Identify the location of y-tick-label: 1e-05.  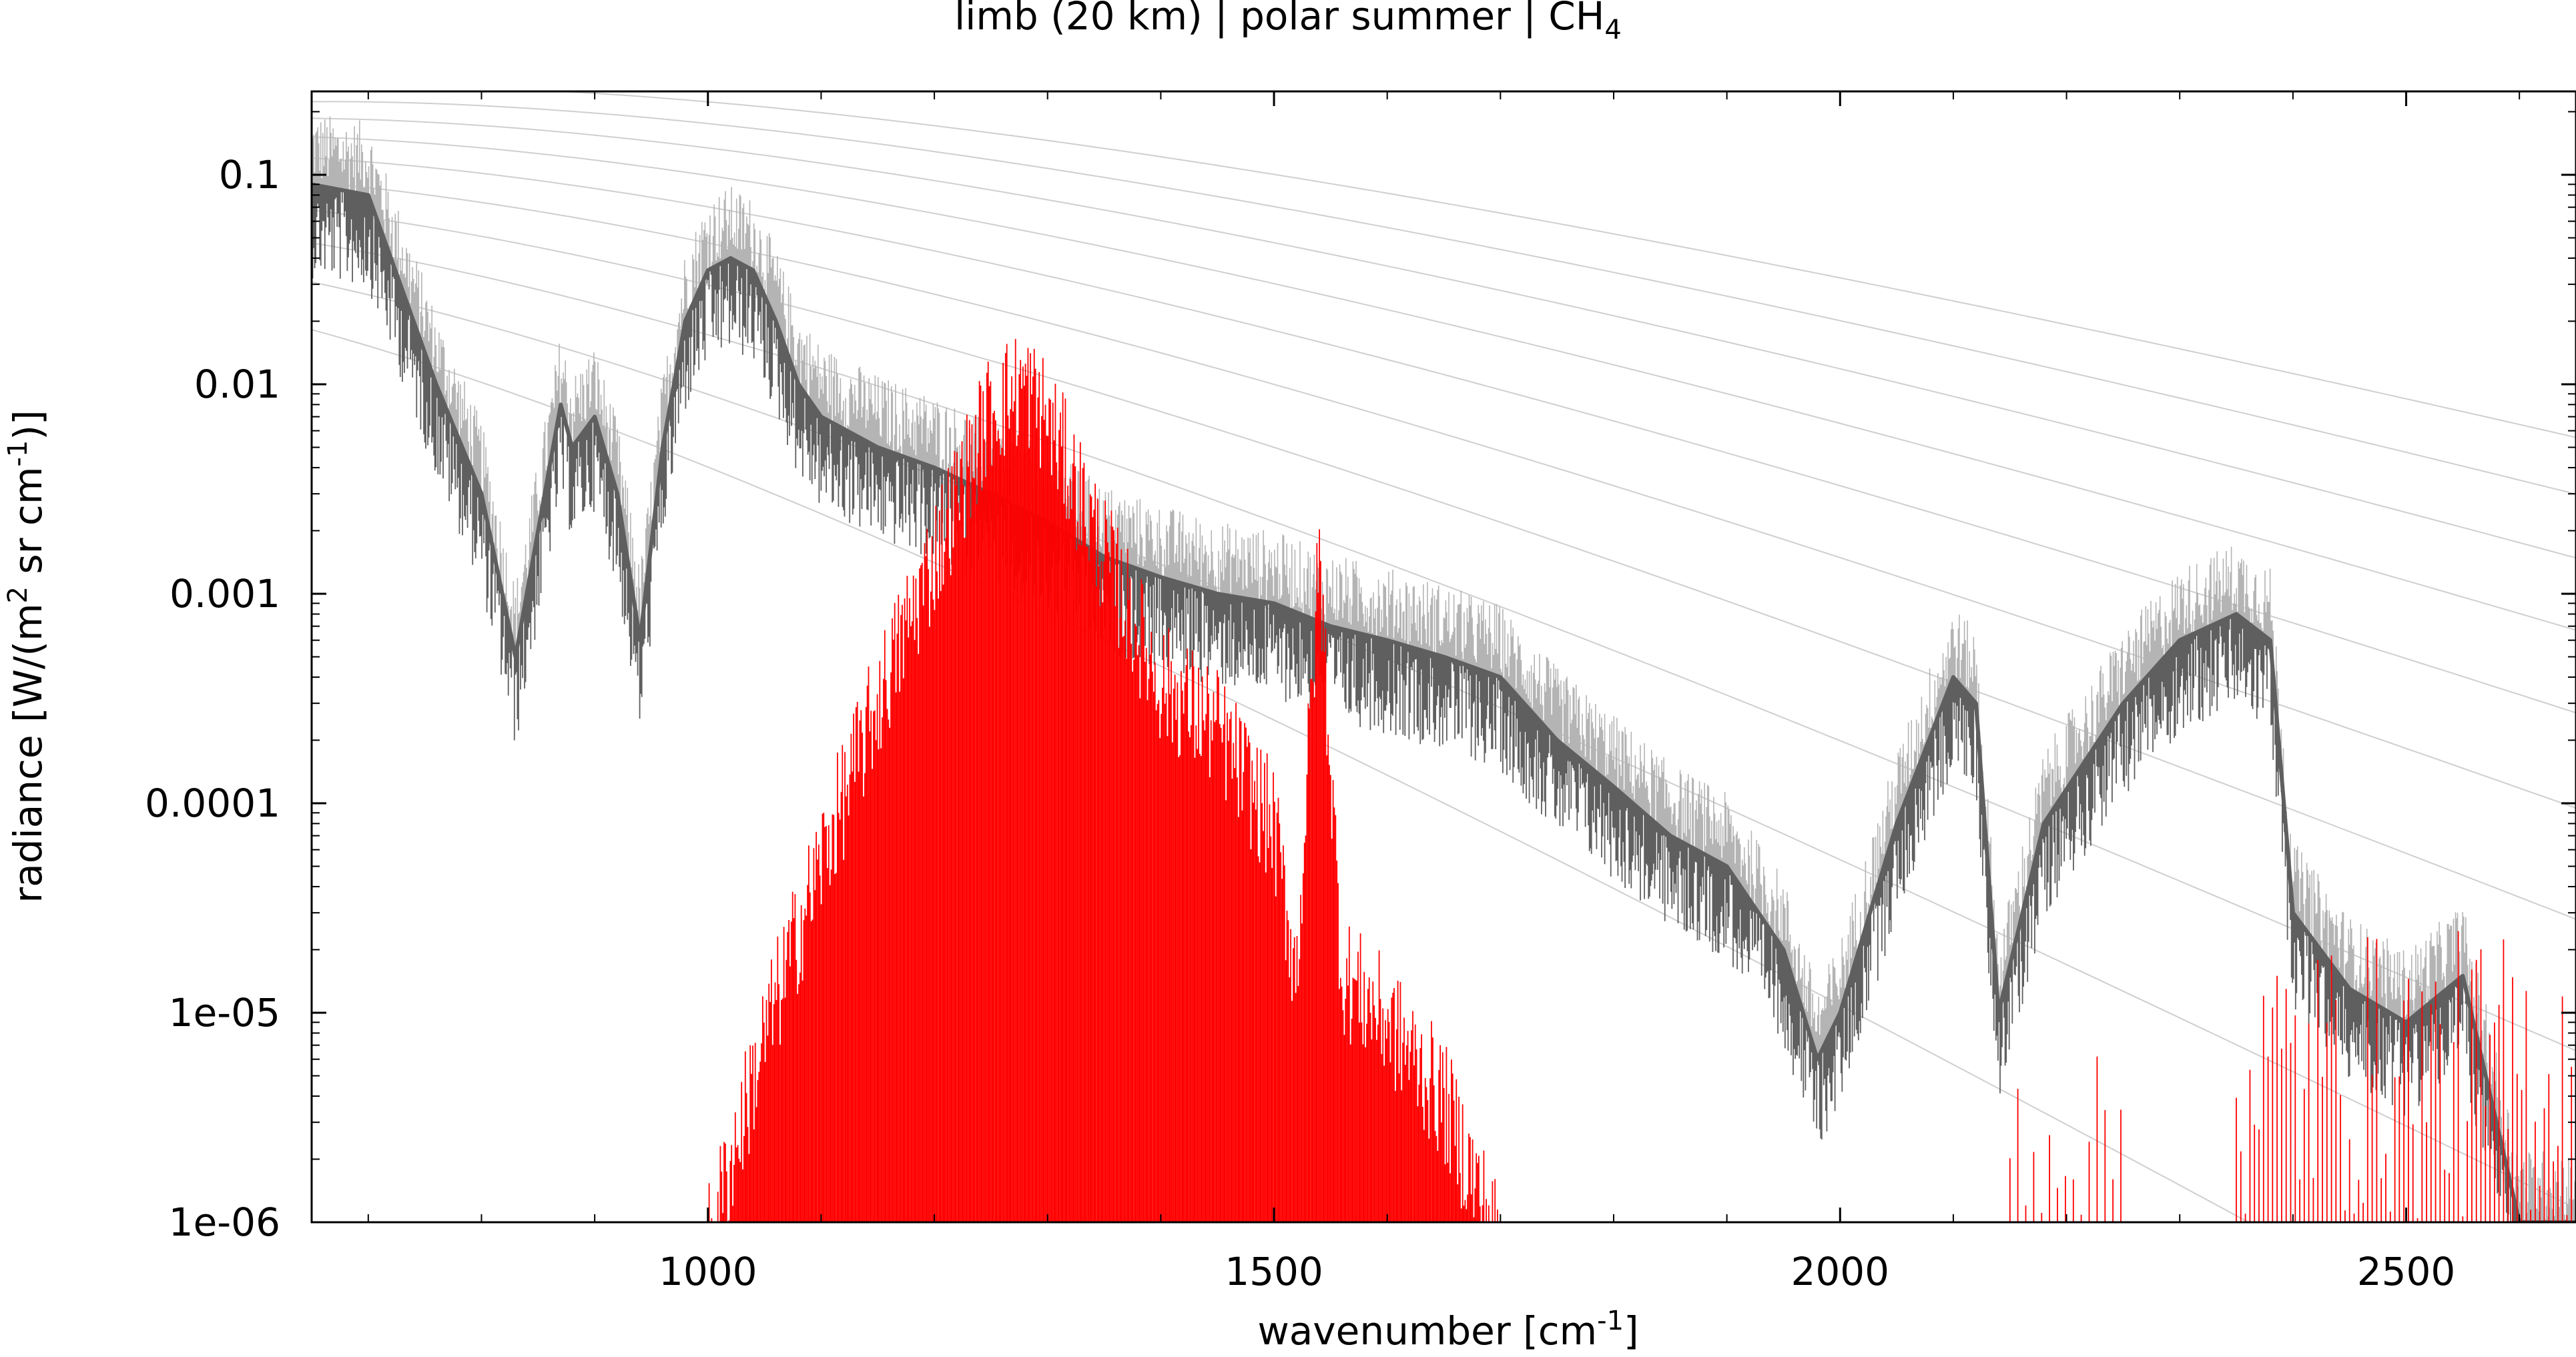
(224, 1012).